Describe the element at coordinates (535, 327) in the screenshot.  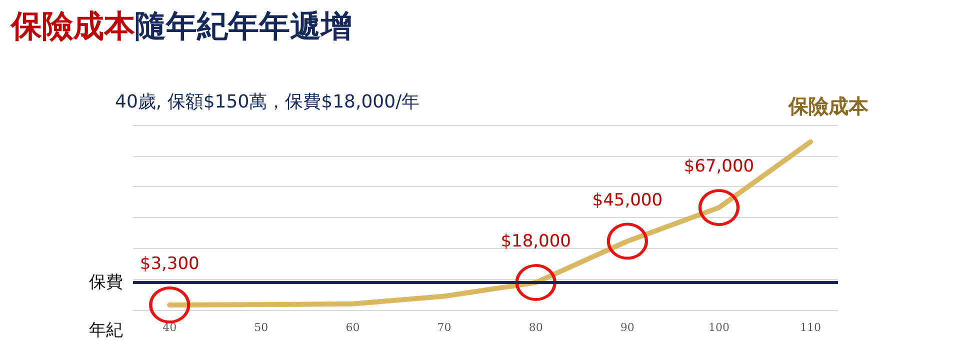
I see `x-tick-label: 80` at that location.